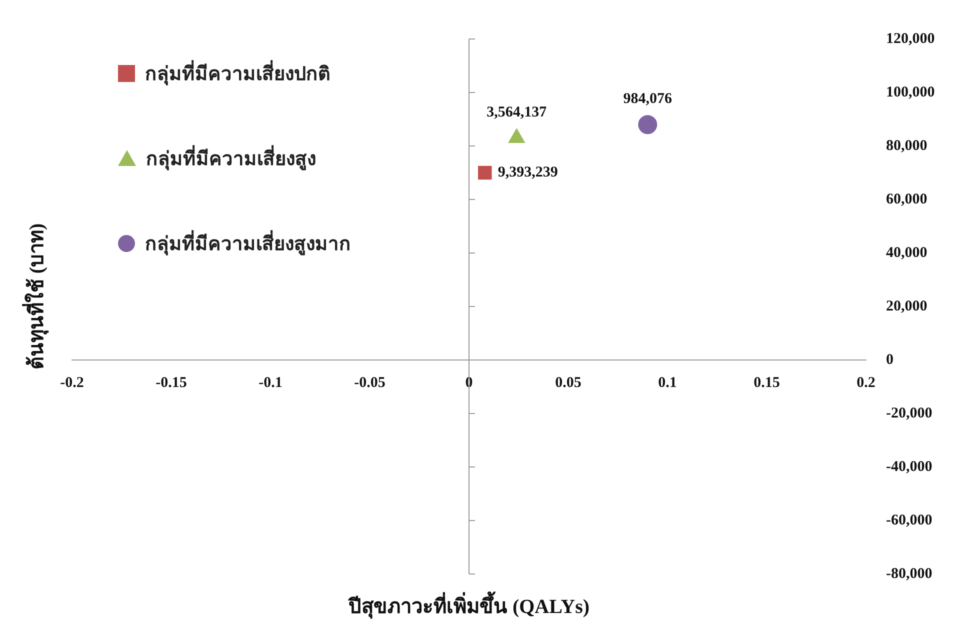  What do you see at coordinates (910, 92) in the screenshot?
I see `y-tick-label: 100,000` at bounding box center [910, 92].